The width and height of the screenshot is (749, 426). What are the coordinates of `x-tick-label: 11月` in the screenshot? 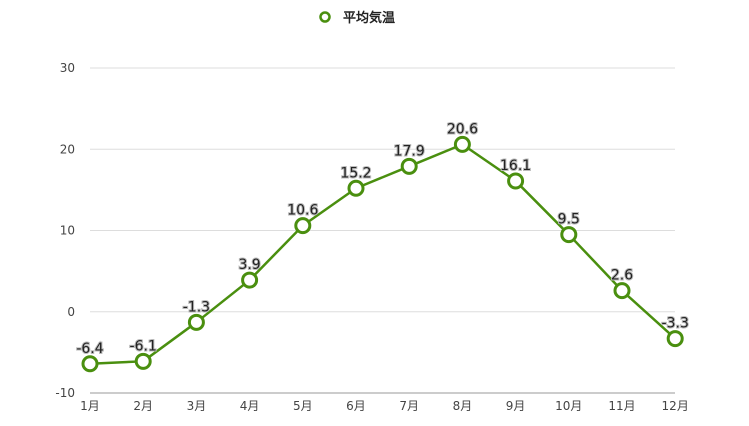 It's located at (621, 406).